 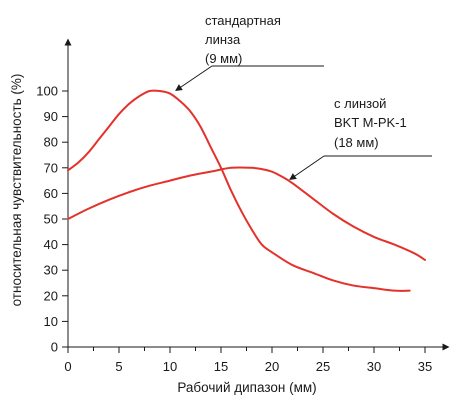 What do you see at coordinates (51, 270) in the screenshot?
I see `y-tick-label: 30` at bounding box center [51, 270].